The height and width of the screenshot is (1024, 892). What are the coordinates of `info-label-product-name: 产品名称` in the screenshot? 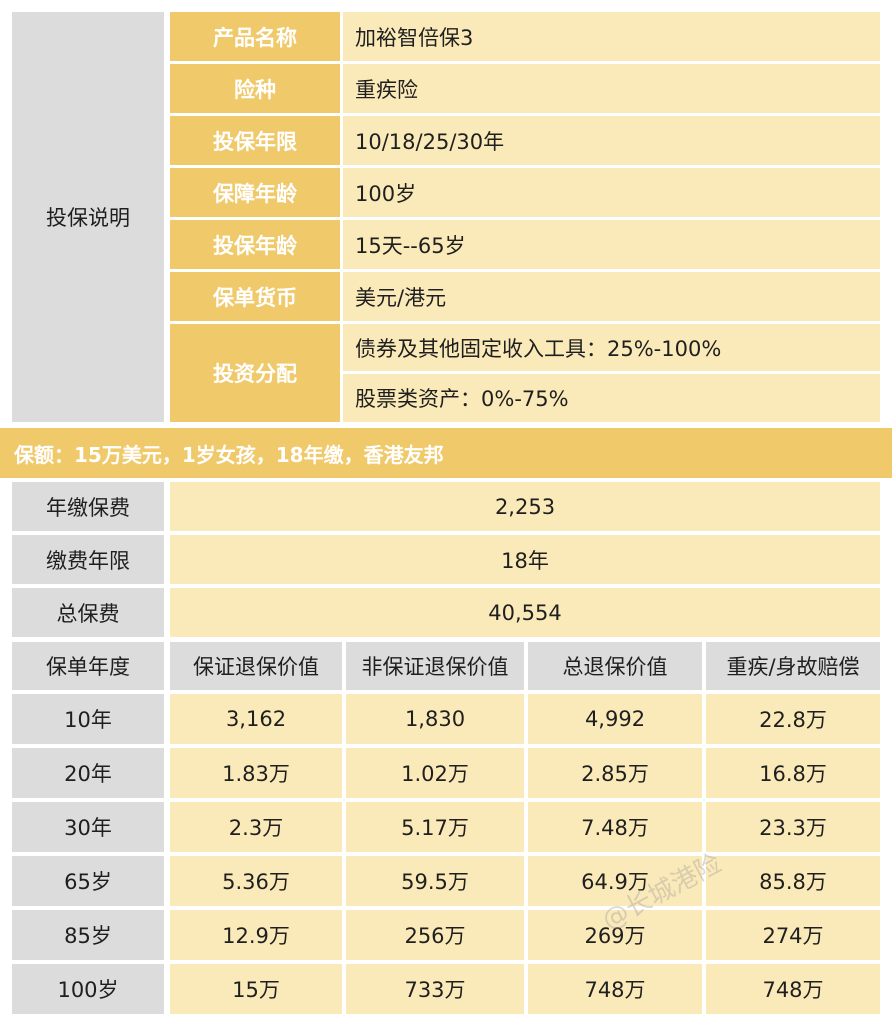 It's located at (255, 36).